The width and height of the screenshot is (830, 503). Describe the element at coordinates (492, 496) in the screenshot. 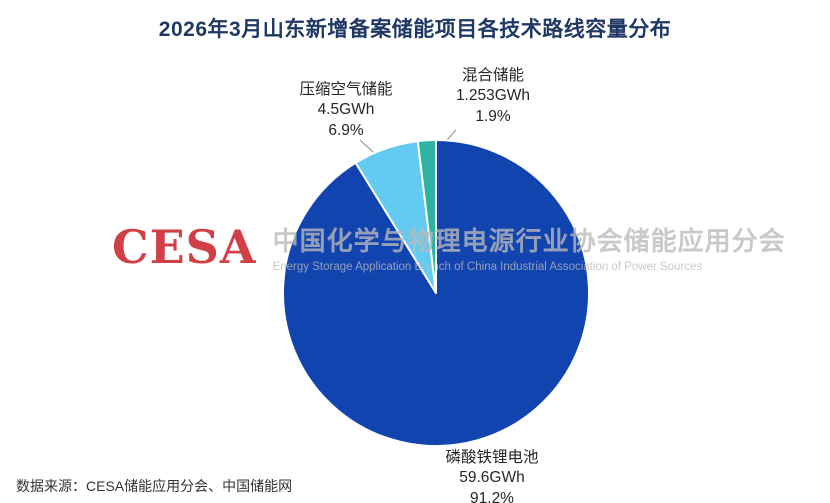

I see `pie-label-percent: 91.2%` at that location.